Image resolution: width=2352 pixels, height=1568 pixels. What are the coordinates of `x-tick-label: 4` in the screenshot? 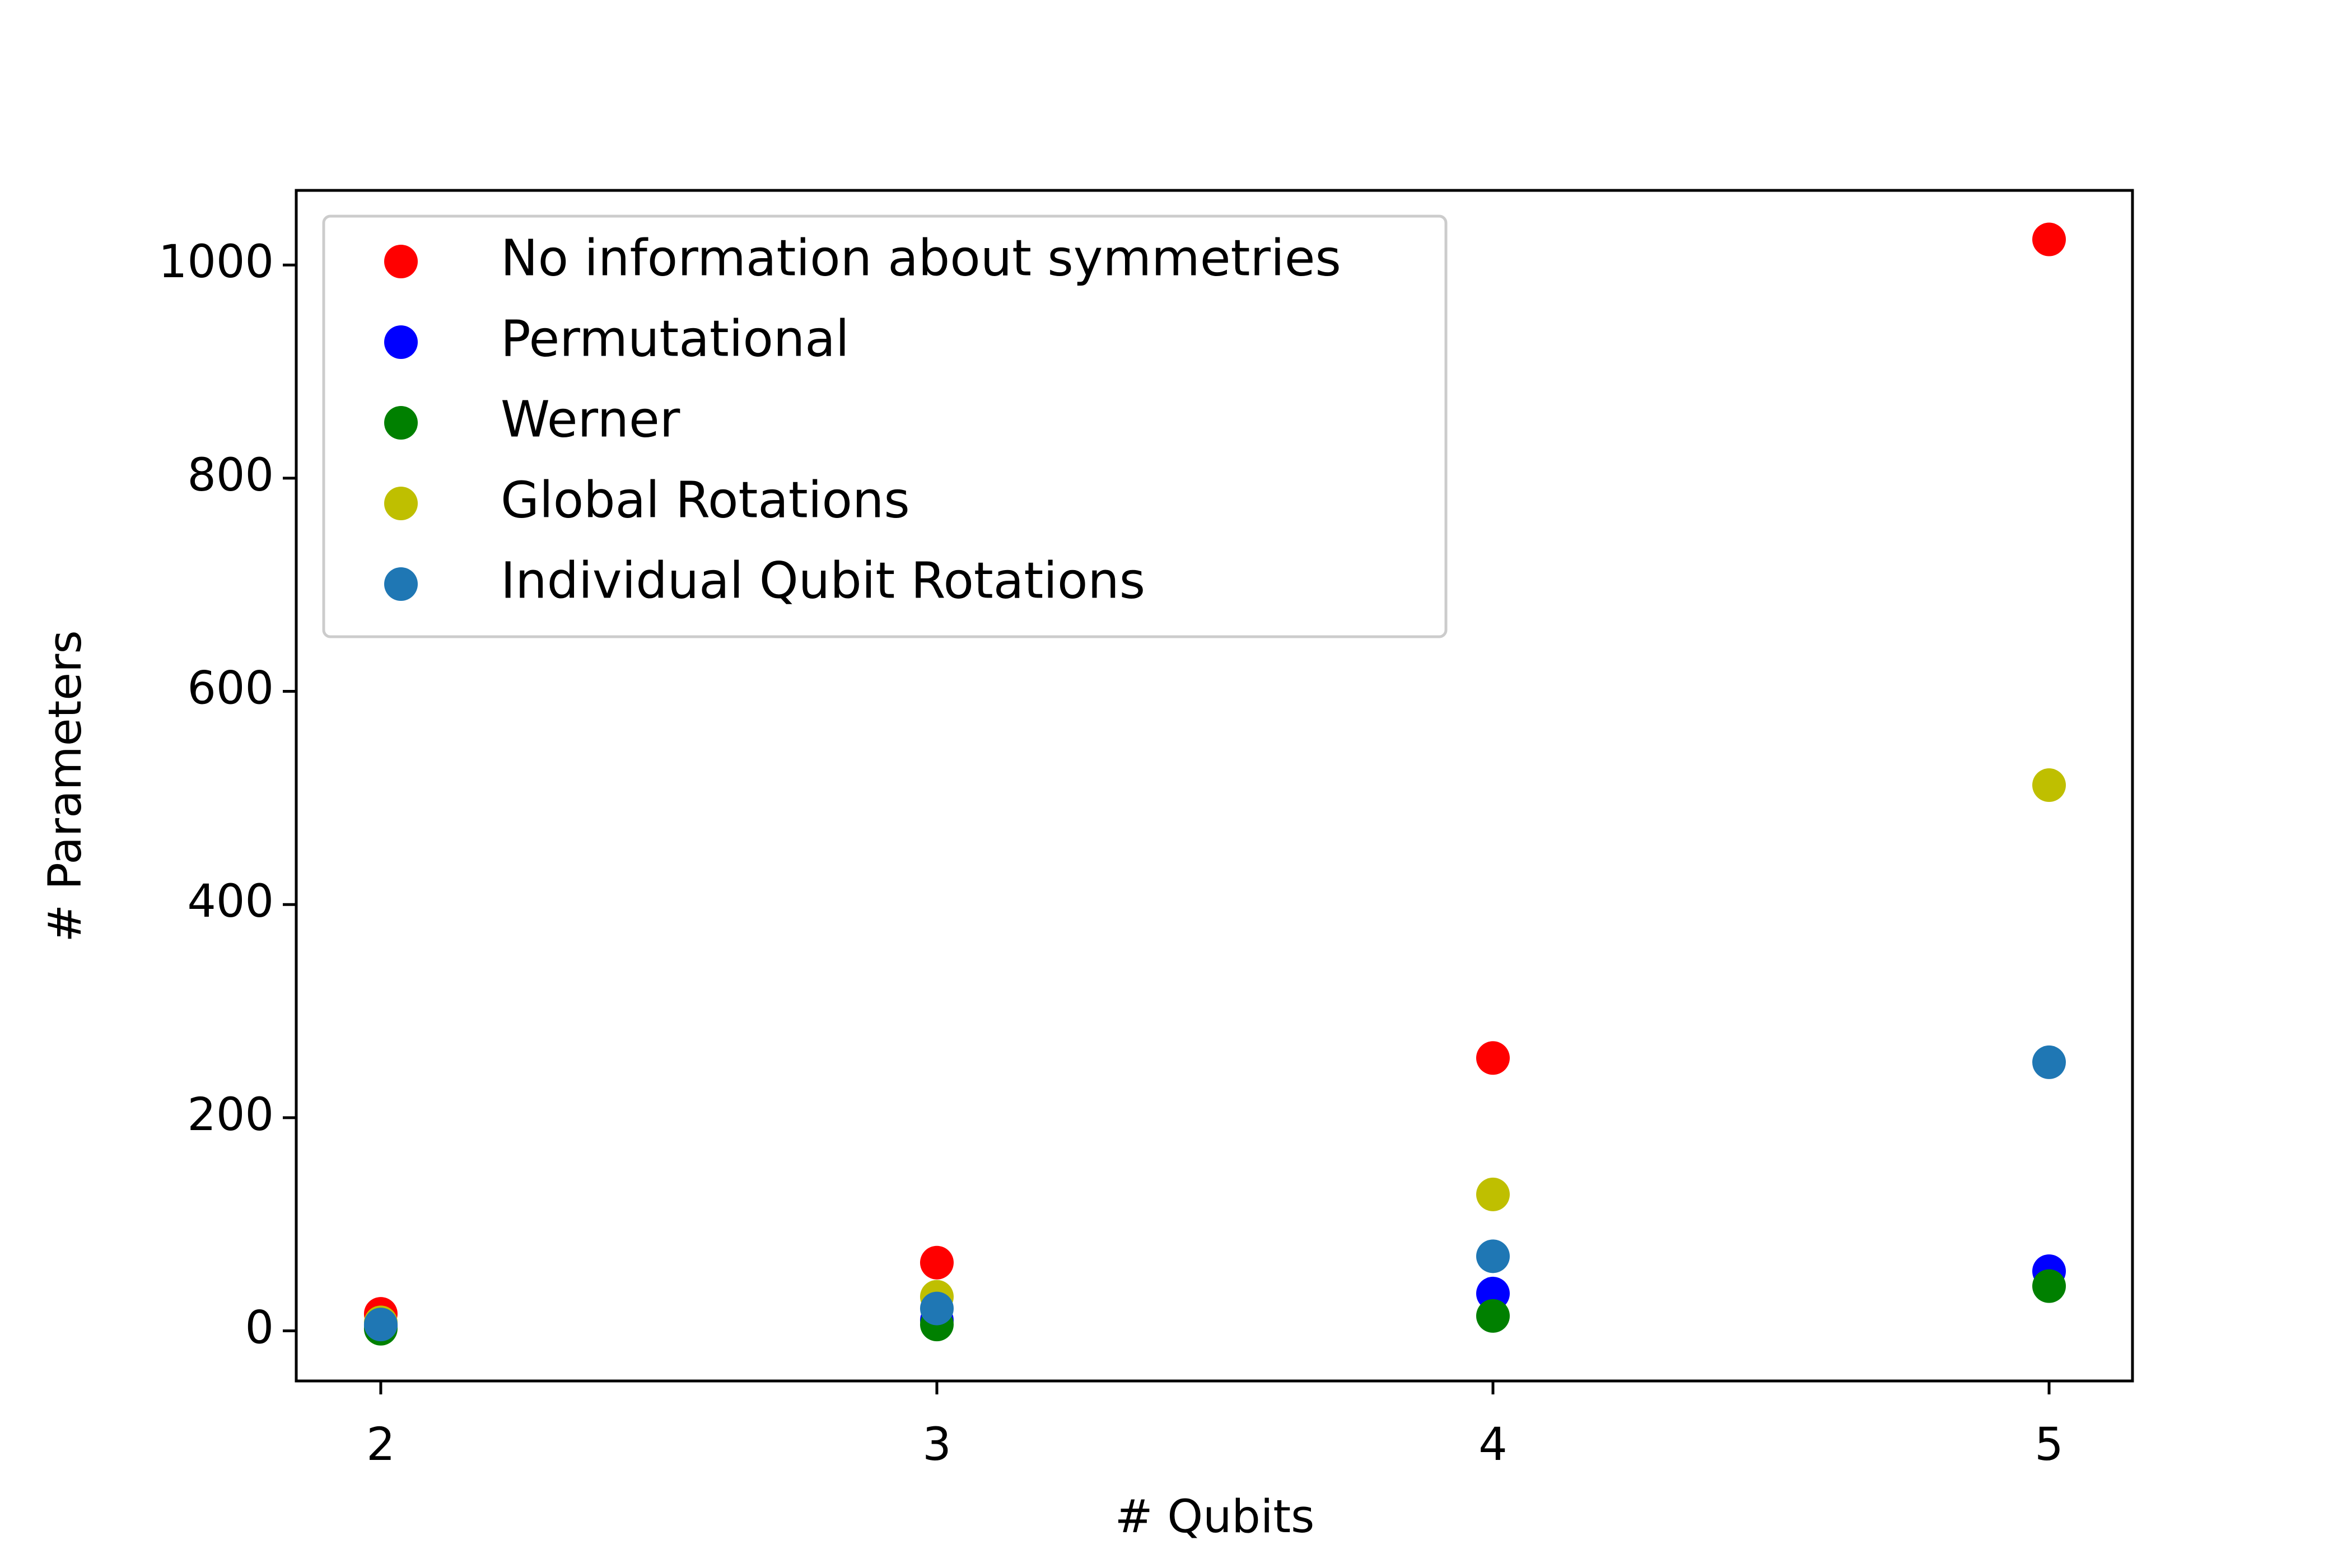 It's located at (1493, 1445).